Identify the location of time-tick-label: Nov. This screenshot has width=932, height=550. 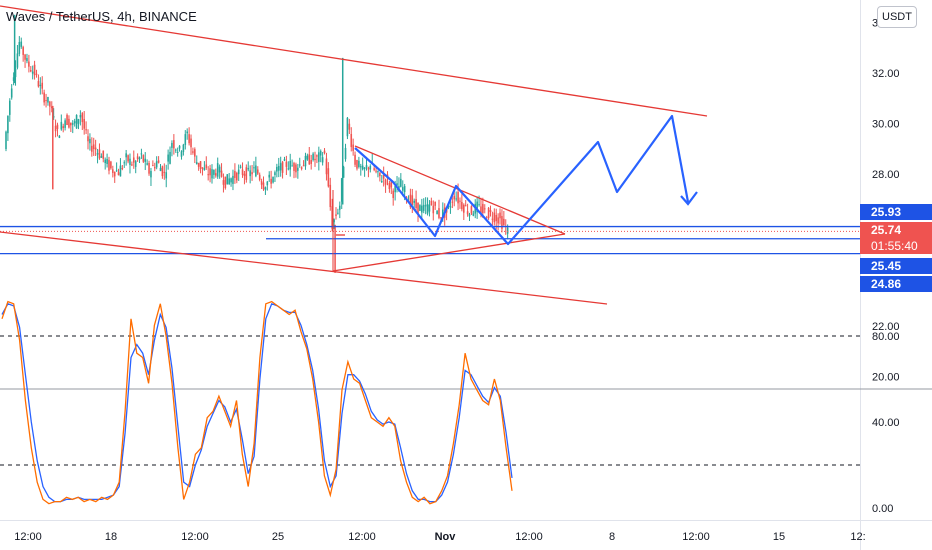
(446, 537).